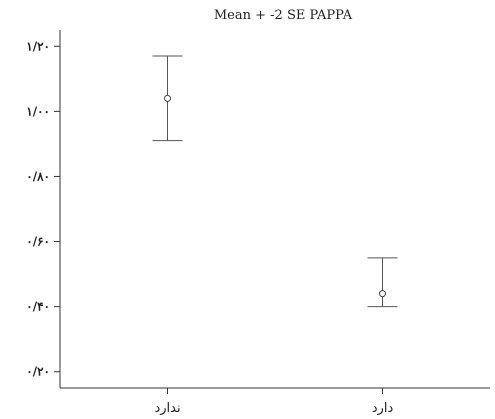 The height and width of the screenshot is (419, 495). I want to click on x-tick-label: ندارد, so click(167, 408).